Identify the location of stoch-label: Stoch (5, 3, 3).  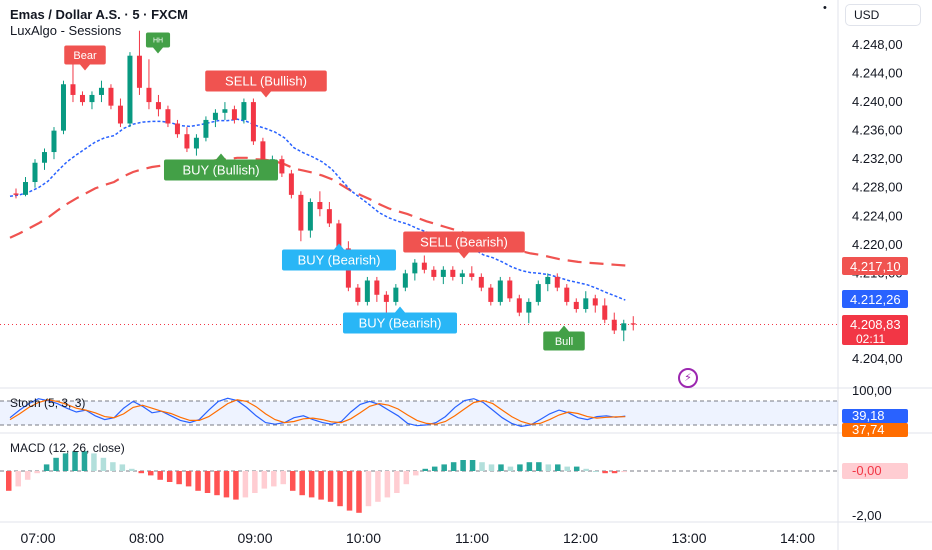
(48, 403).